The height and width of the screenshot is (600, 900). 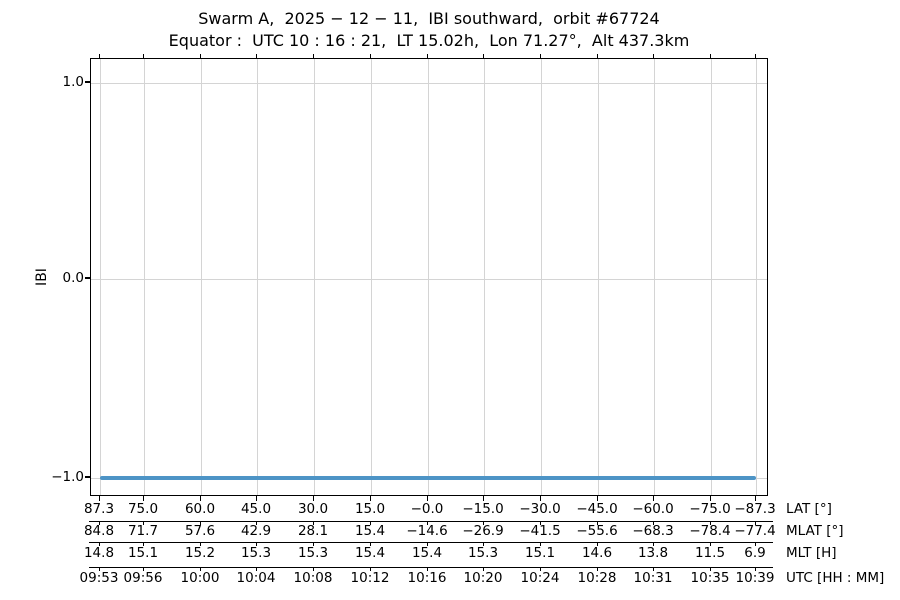 What do you see at coordinates (67, 477) in the screenshot?
I see `y-tick-label: −1.0` at bounding box center [67, 477].